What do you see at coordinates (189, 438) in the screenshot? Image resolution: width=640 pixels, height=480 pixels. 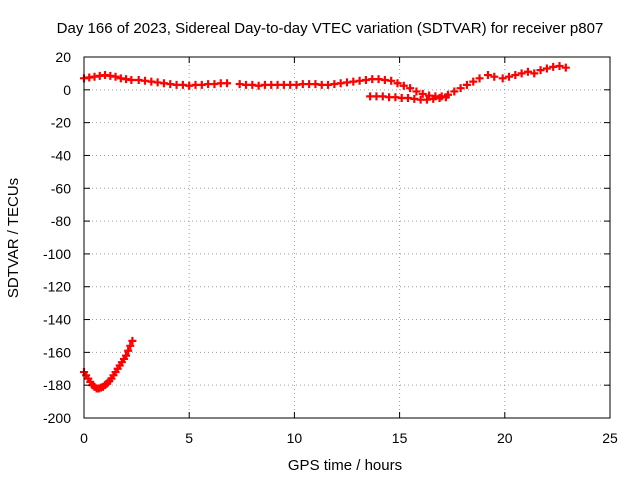 I see `x-tick-label: 5` at bounding box center [189, 438].